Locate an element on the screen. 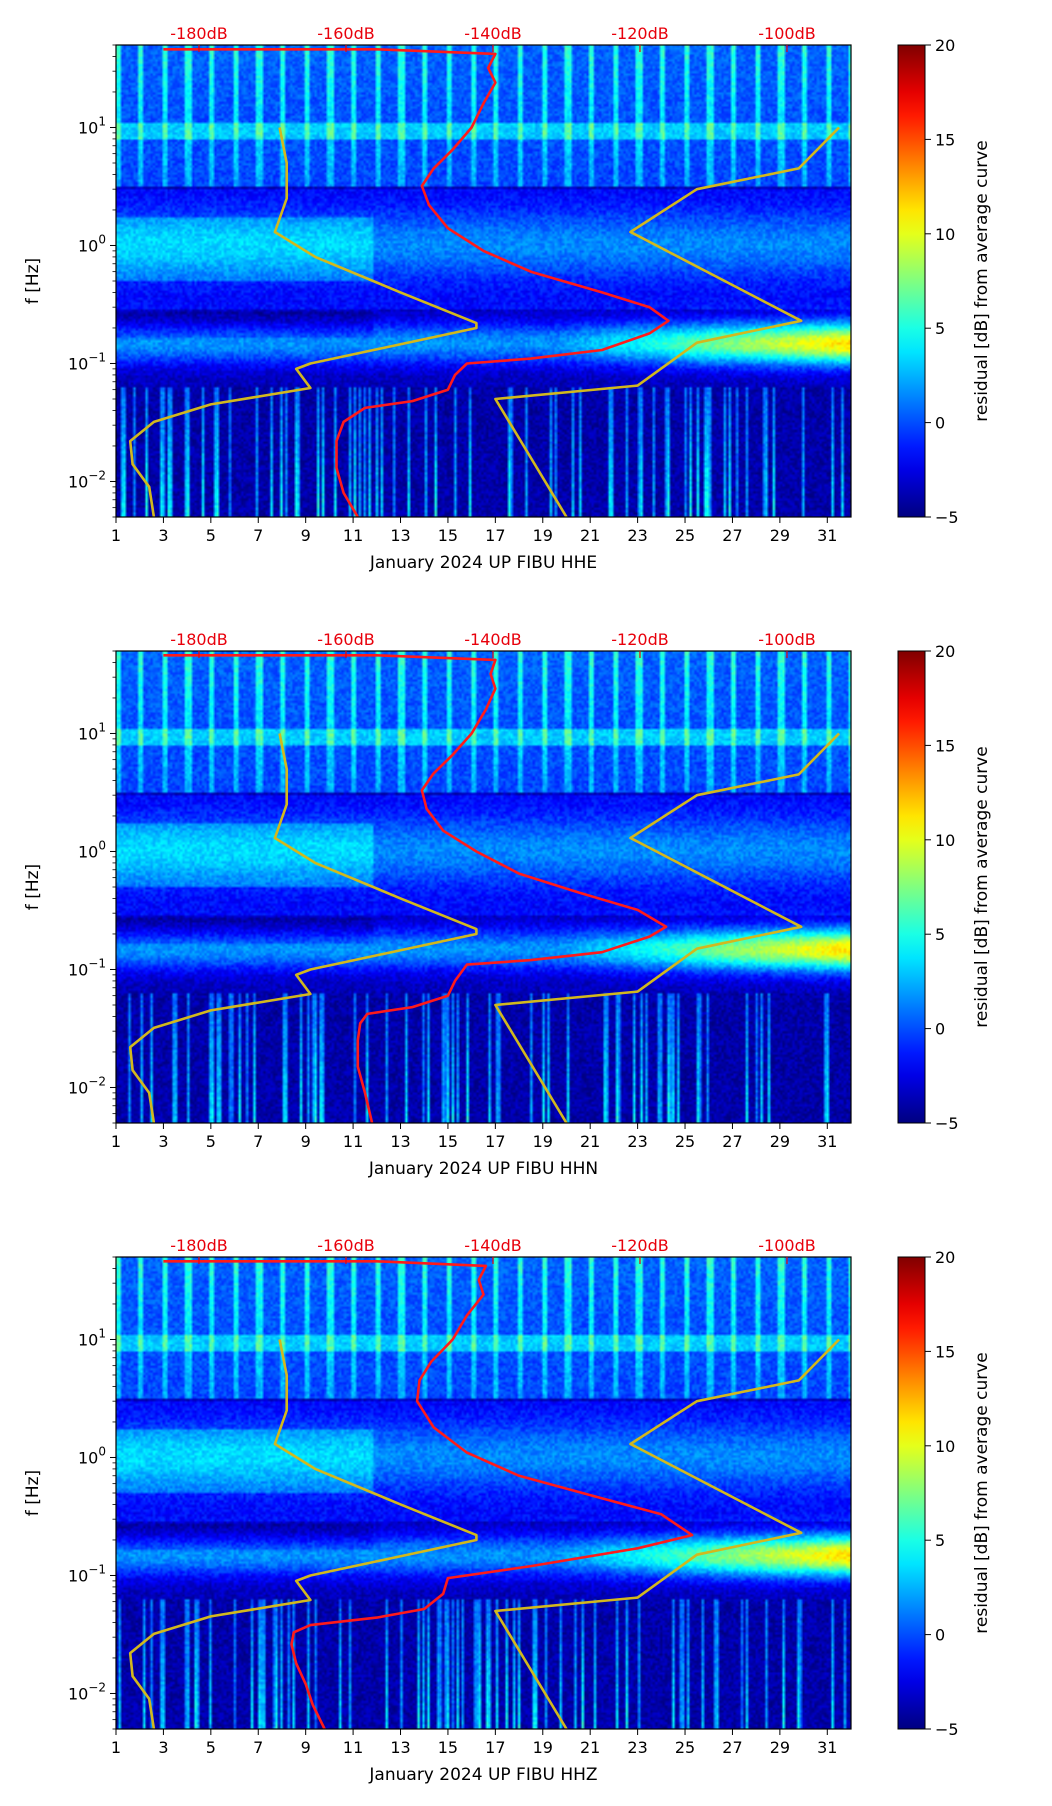  x-axis-label: January 2024 UP FIBU HHE is located at coordinates (483, 563).